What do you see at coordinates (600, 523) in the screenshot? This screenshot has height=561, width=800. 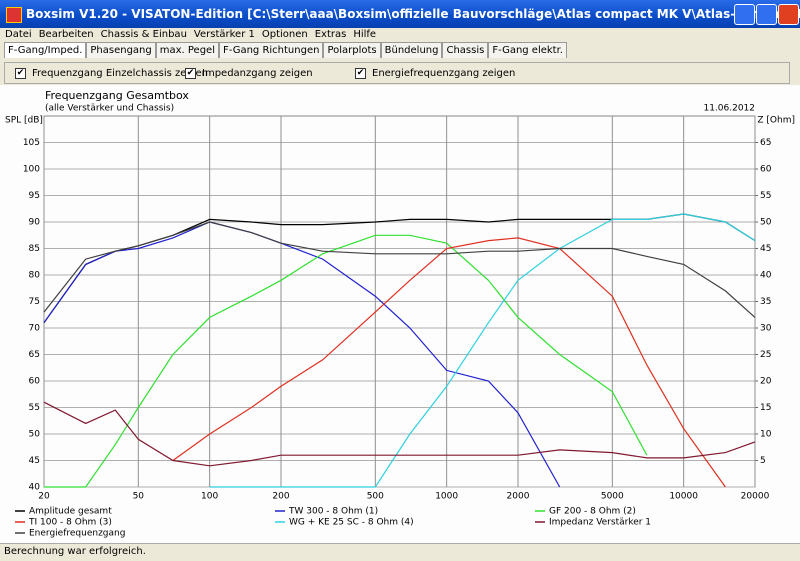 I see `legend-label: Impedanz Verstärker 1` at bounding box center [600, 523].